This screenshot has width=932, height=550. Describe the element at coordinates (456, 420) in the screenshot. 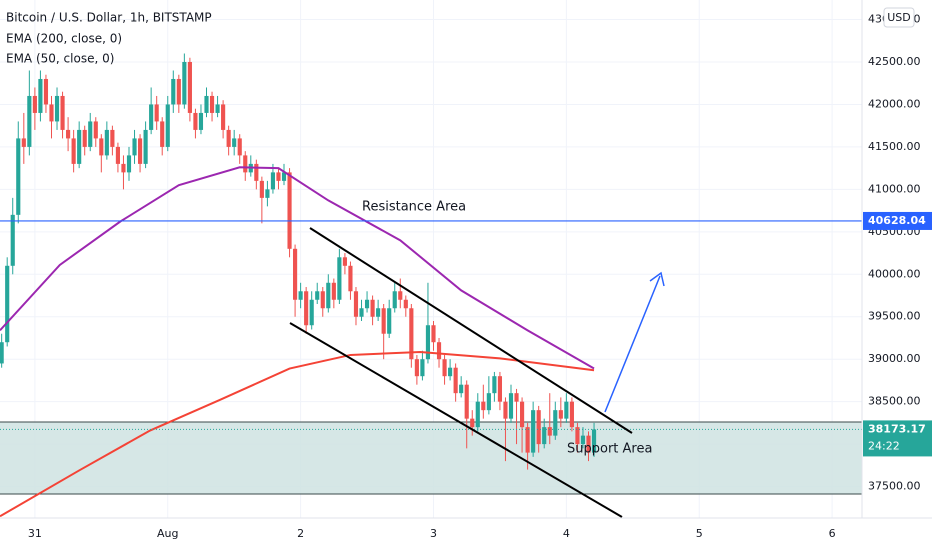

I see `channel-lower` at that location.